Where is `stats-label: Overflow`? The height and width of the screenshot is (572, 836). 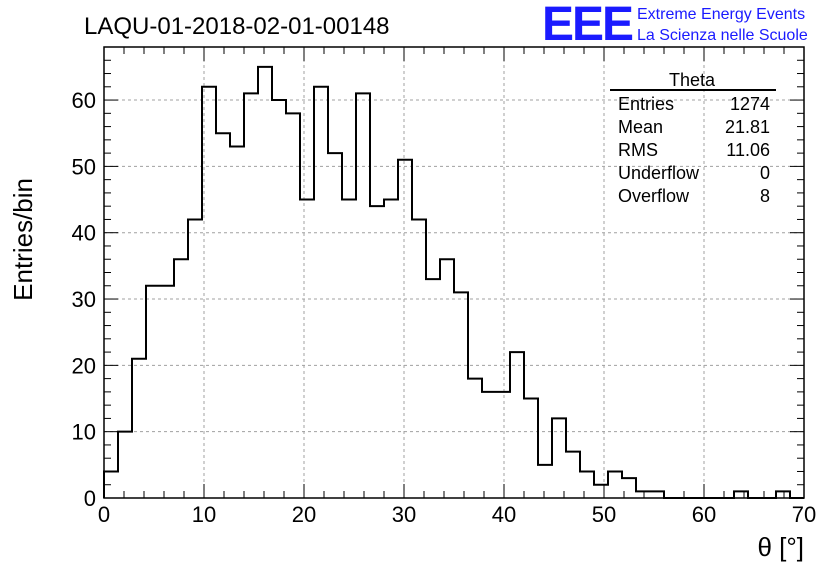
stats-label: Overflow is located at coordinates (654, 196).